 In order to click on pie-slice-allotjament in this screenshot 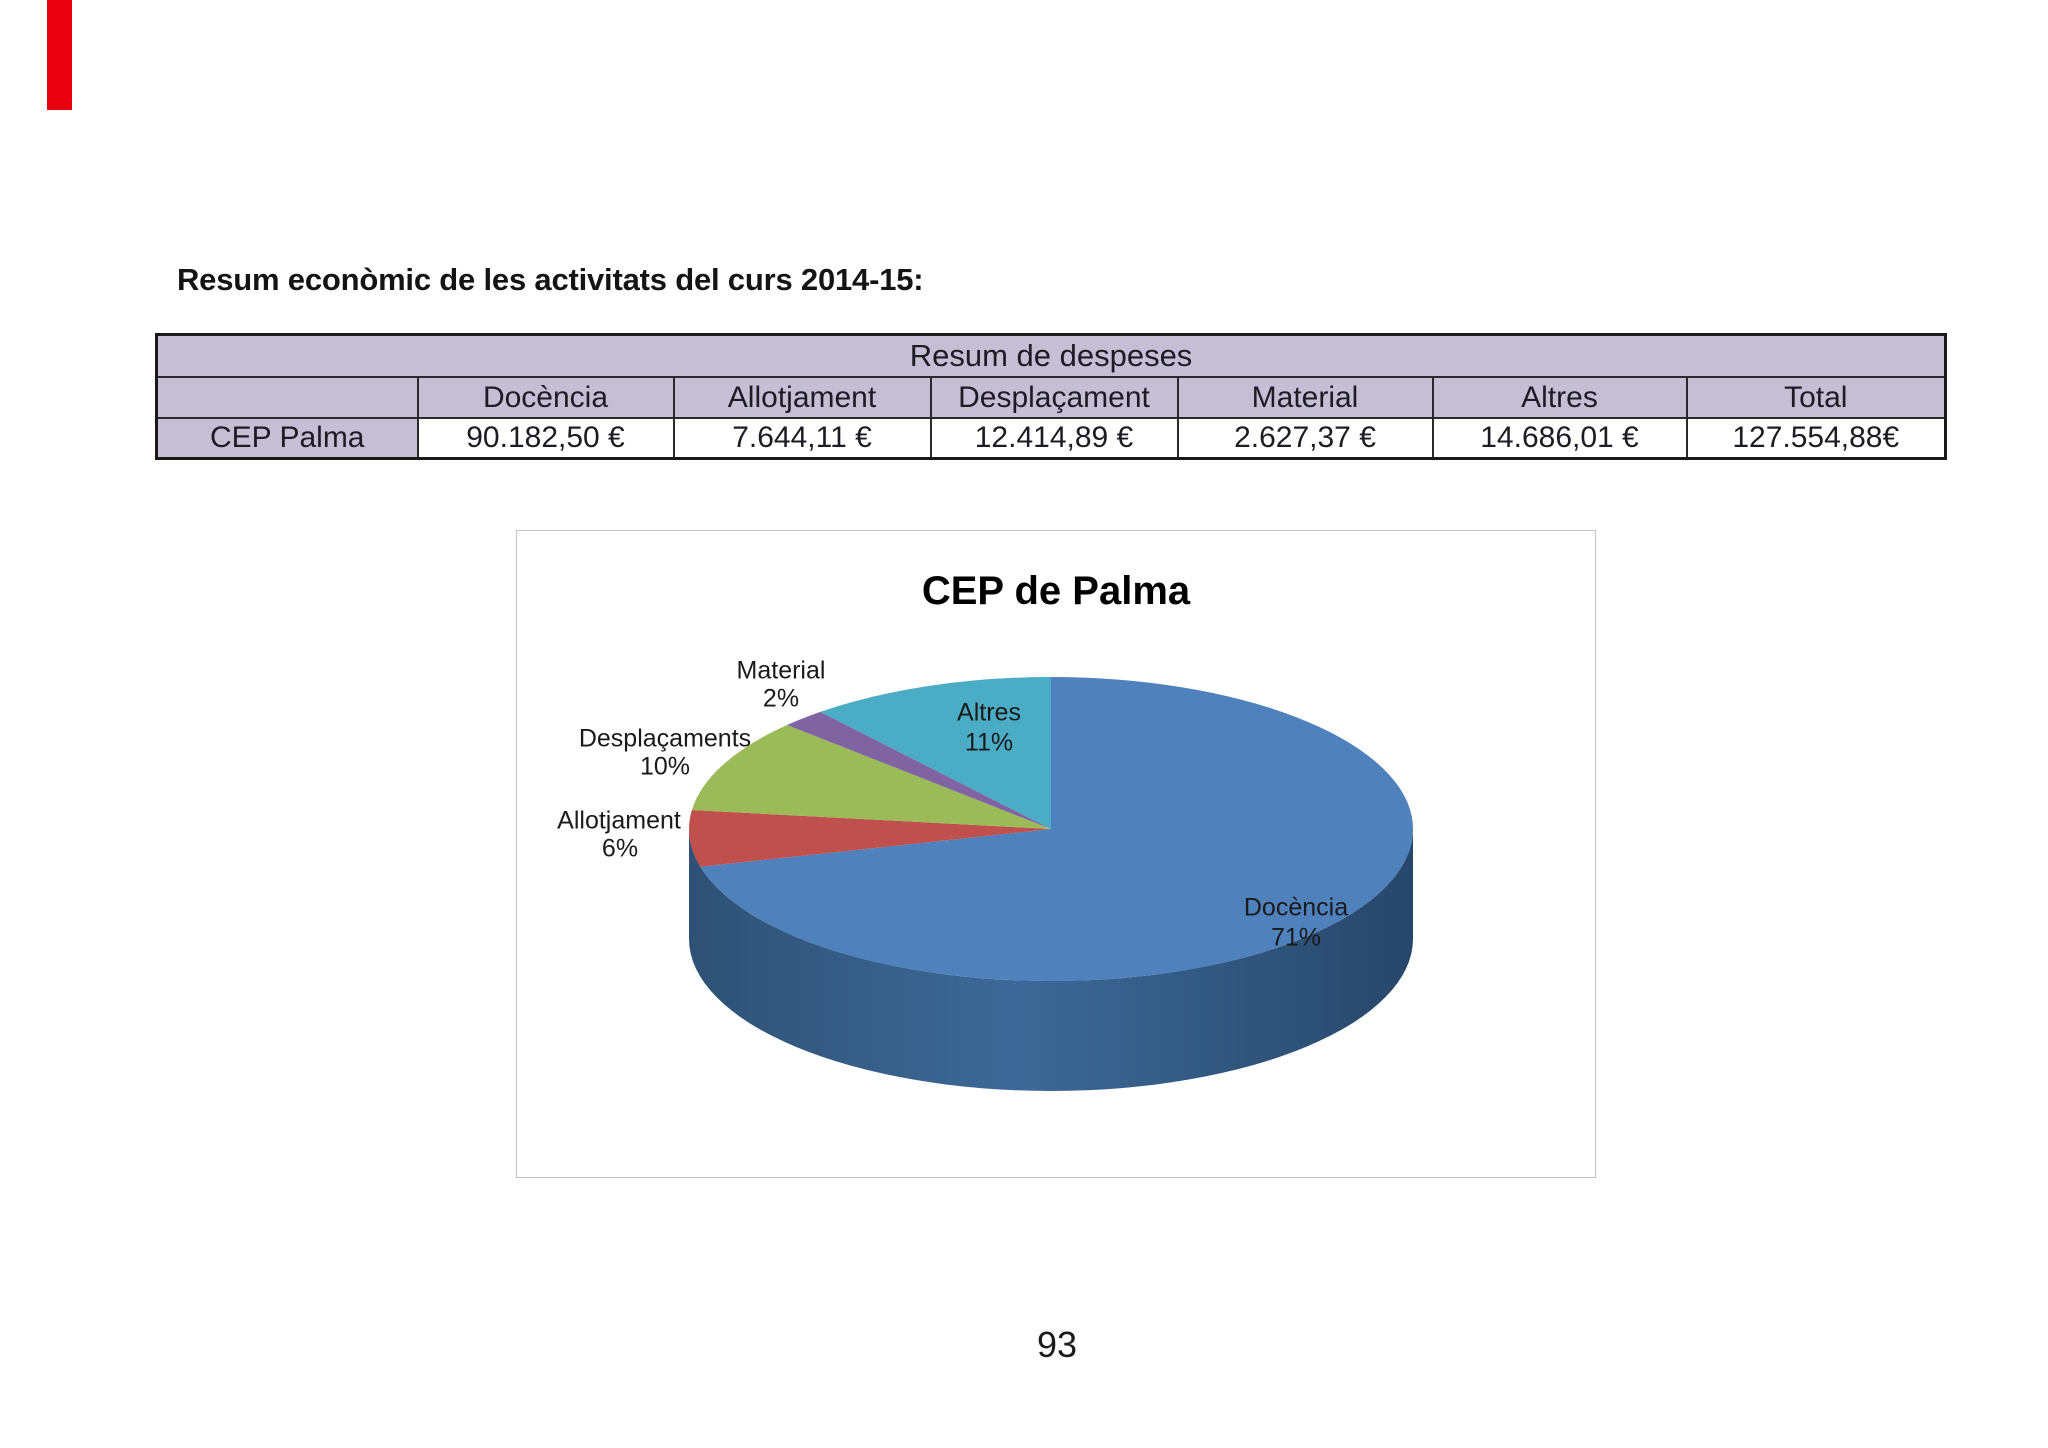, I will do `click(870, 838)`.